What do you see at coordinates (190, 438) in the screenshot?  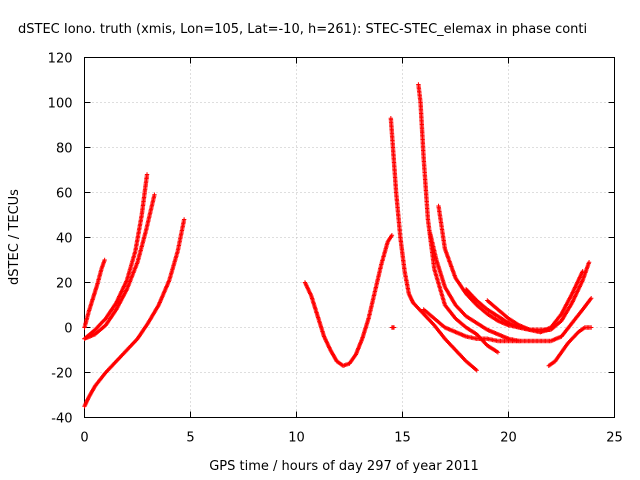 I see `x-tick-label: 5` at bounding box center [190, 438].